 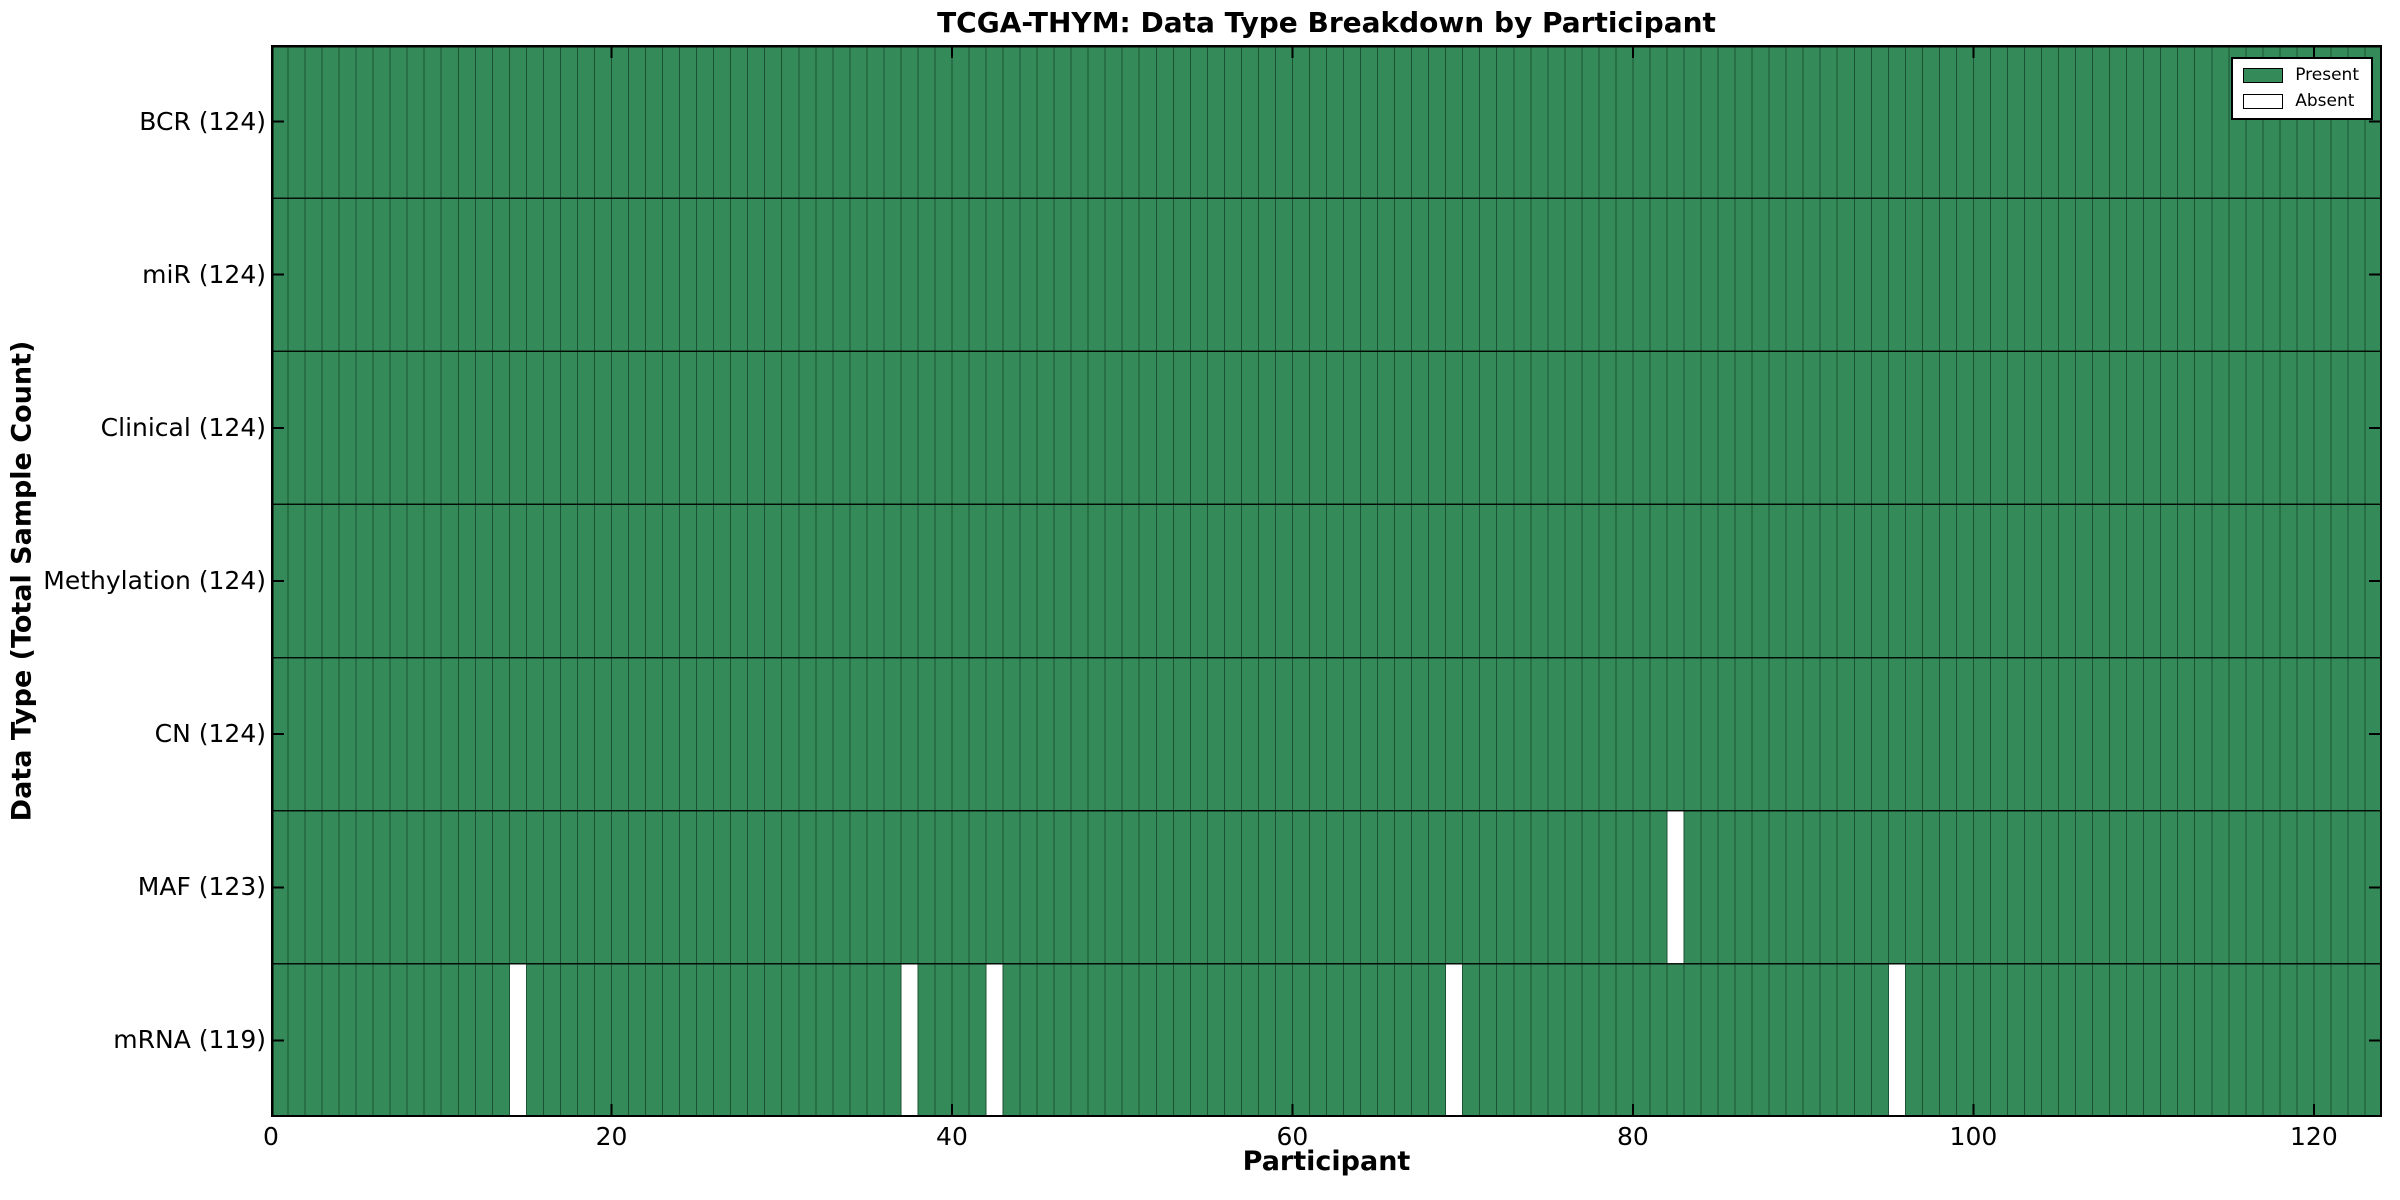 I want to click on y-tick-label: MAF (123), so click(x=201, y=887).